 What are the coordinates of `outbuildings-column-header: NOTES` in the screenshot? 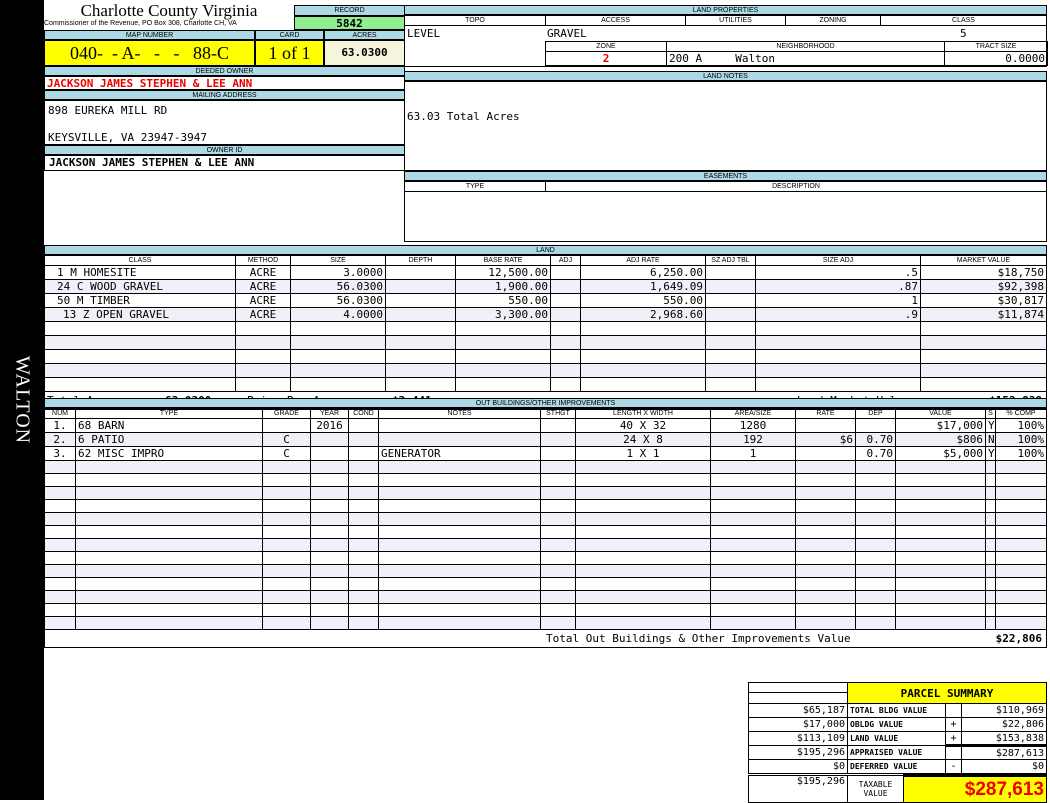 It's located at (459, 413).